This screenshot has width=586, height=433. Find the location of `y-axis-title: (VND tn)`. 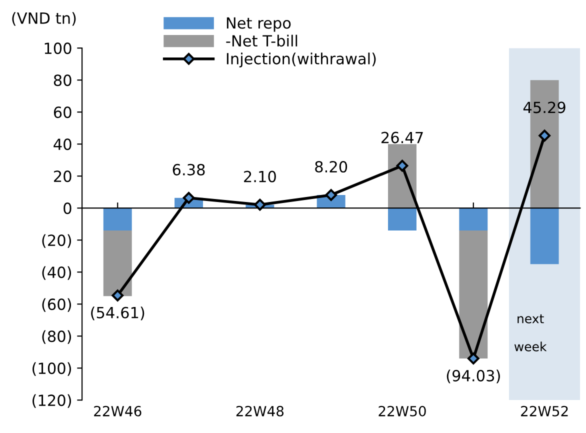

y-axis-title: (VND tn) is located at coordinates (44, 19).